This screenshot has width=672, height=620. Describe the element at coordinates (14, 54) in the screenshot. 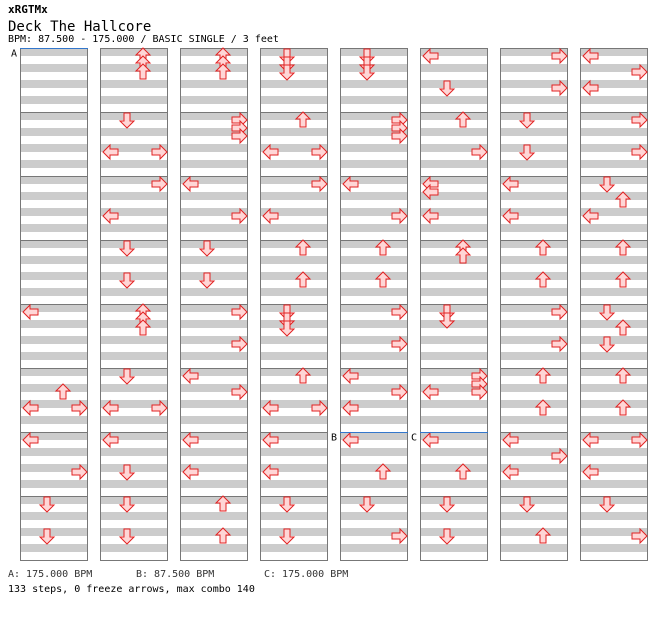

I see `bpm-change-label: A` at that location.